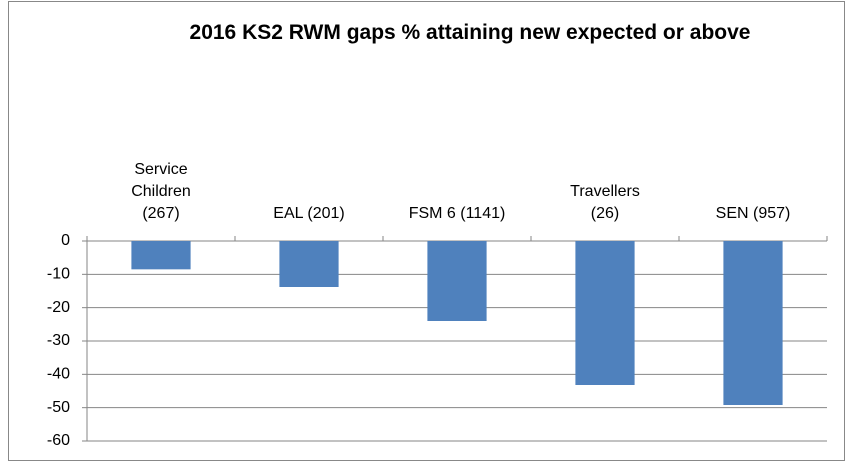 This screenshot has width=846, height=463. Describe the element at coordinates (58, 340) in the screenshot. I see `y-tick-label: -30` at that location.